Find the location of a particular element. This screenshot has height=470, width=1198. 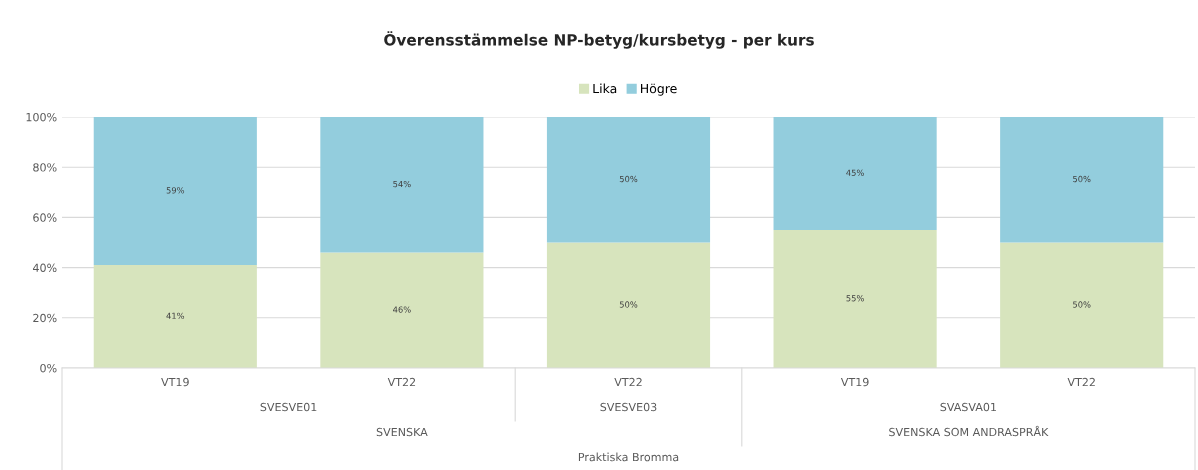

y-tick-label: 40% is located at coordinates (44, 267).